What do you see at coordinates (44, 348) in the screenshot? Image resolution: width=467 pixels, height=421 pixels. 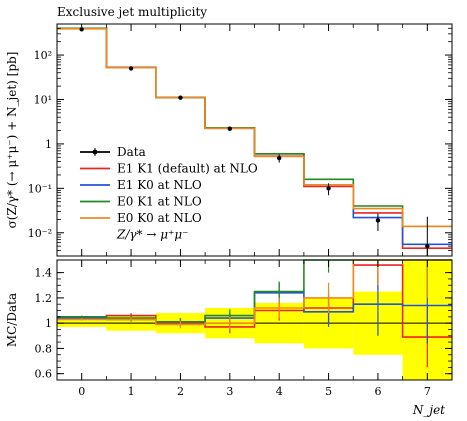 I see `ratio-y-tick-label: 0.8` at bounding box center [44, 348].